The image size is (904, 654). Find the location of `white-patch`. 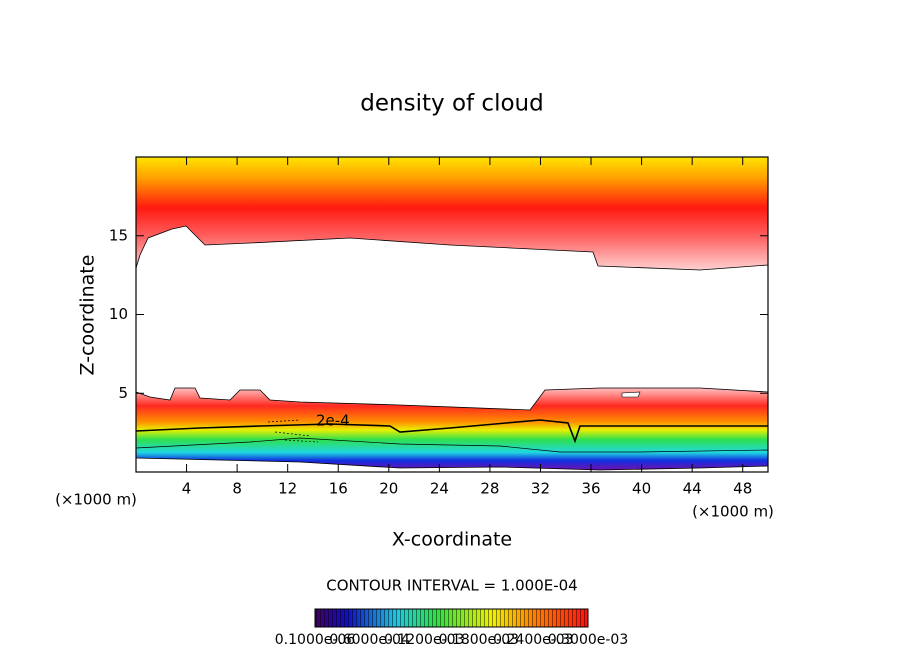

white-patch is located at coordinates (631, 394).